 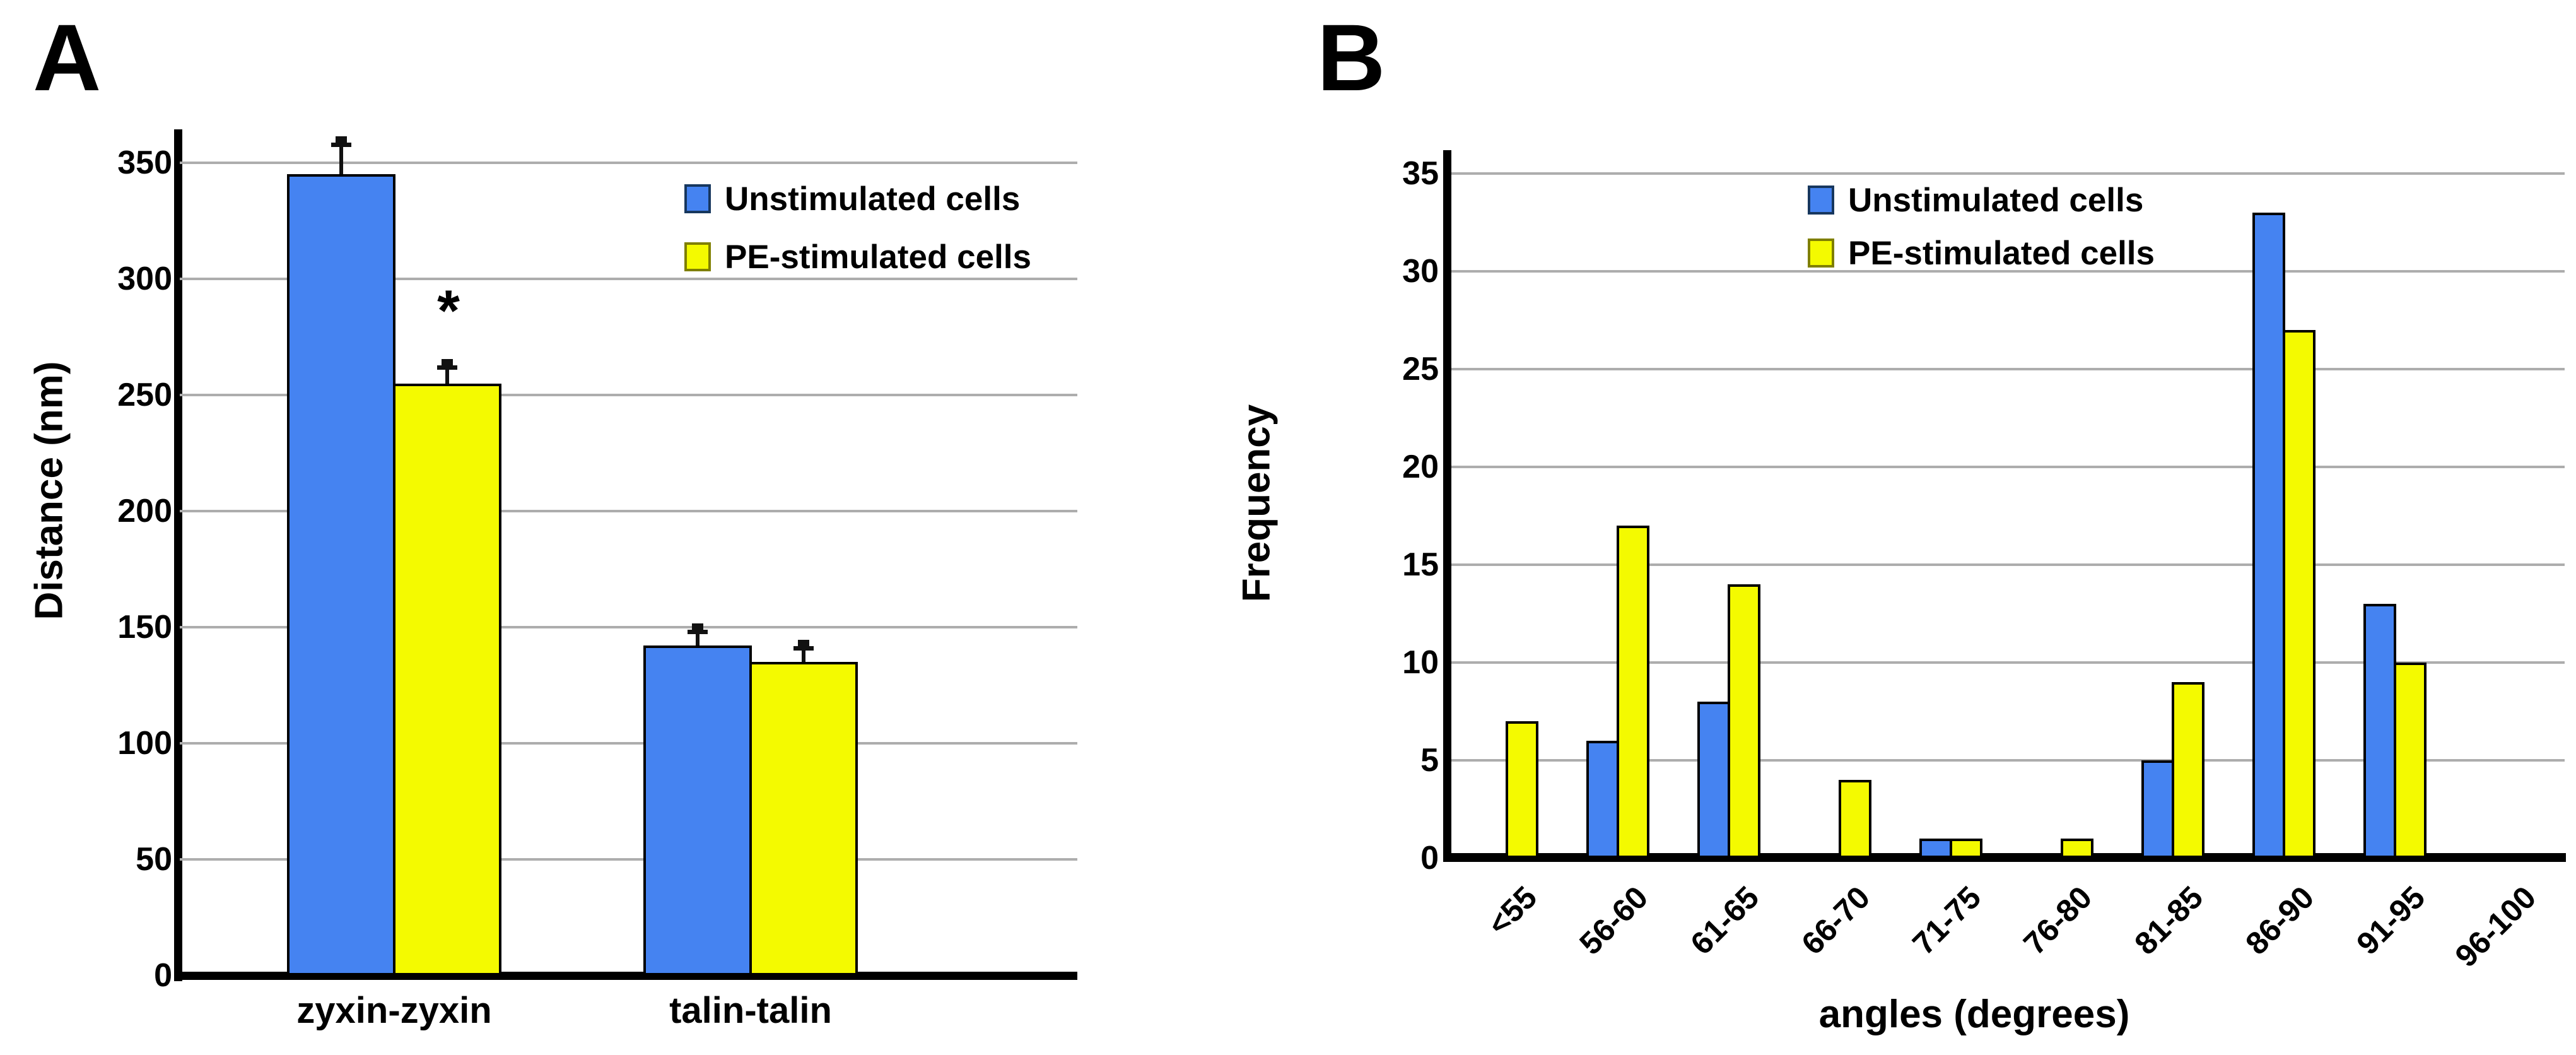 I want to click on category-label-81-85: 81-85, so click(x=2169, y=920).